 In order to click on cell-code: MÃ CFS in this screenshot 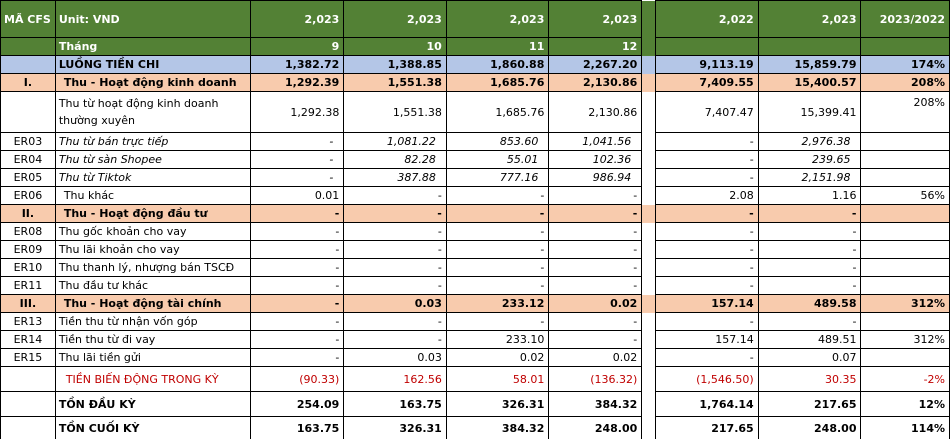, I will do `click(28, 19)`.